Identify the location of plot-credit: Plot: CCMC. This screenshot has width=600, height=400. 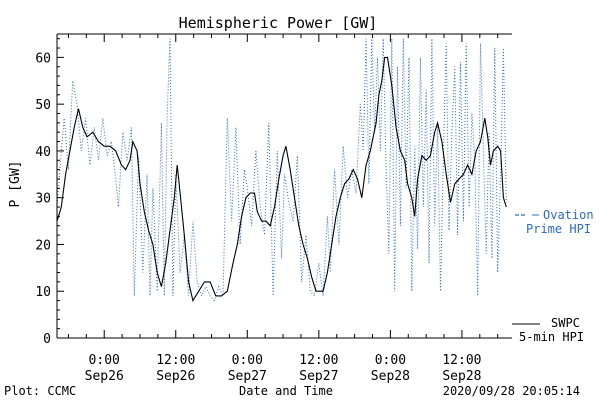
(40, 391).